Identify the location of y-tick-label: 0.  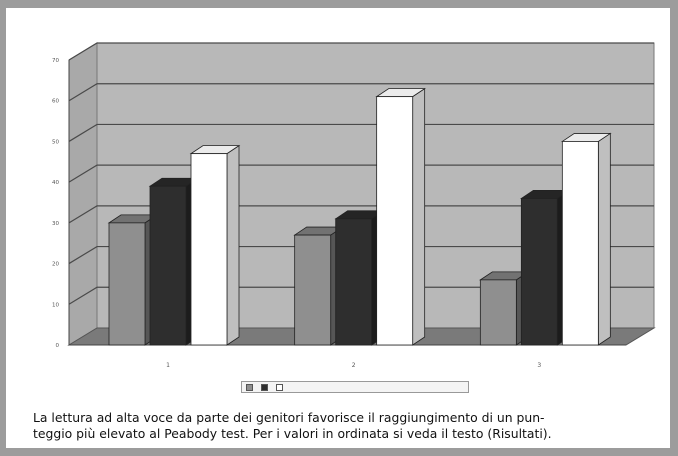
(58, 346).